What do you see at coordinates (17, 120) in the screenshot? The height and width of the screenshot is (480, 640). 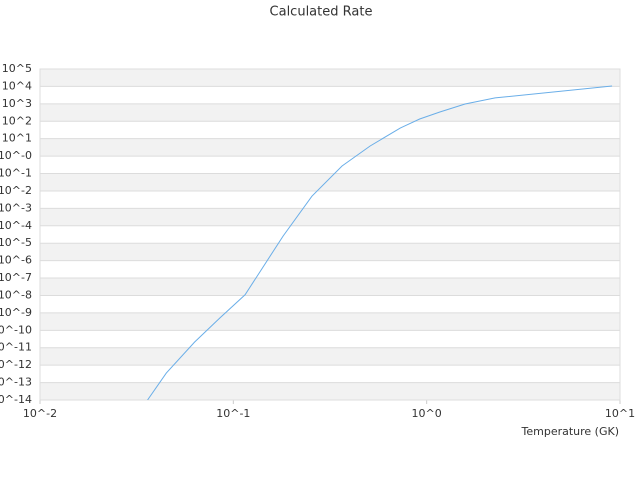 I see `y-tick-label: 10^2` at bounding box center [17, 120].